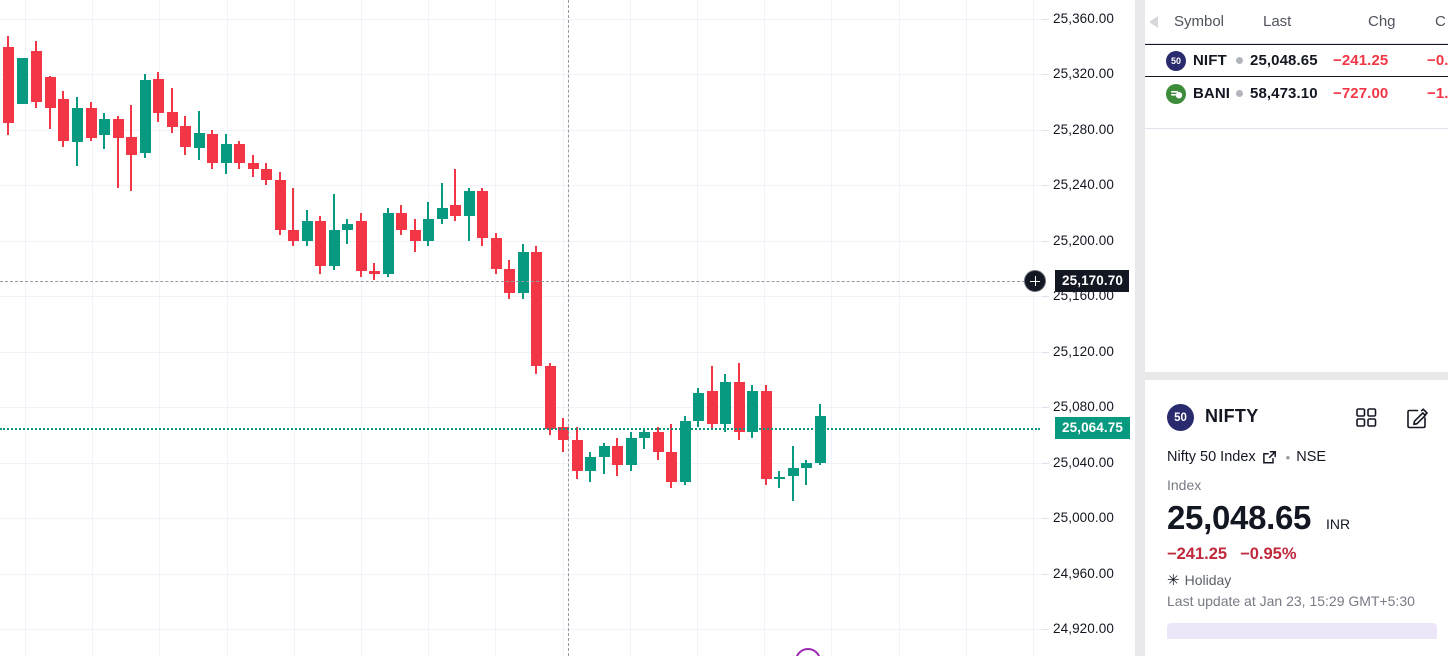 This screenshot has height=656, width=1448. I want to click on external-link-icon, so click(1269, 457).